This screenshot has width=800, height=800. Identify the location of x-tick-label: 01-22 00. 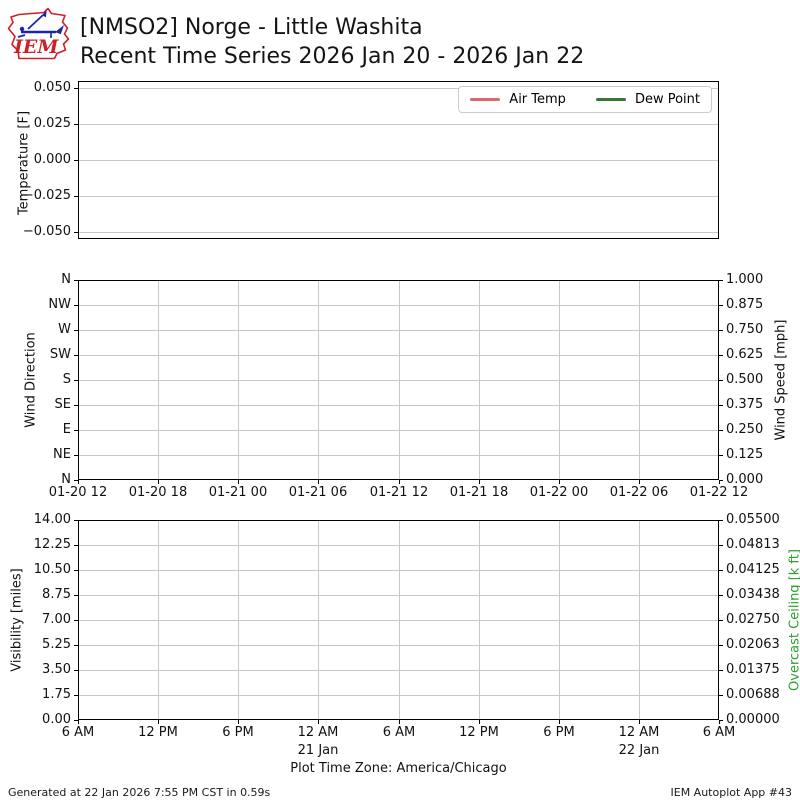
(559, 492).